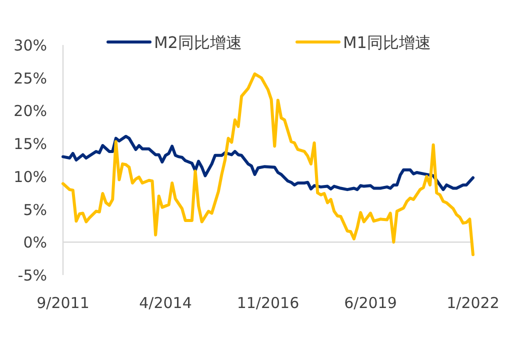 This screenshot has height=350, width=523. I want to click on legend-label: M2同比增速, so click(198, 42).